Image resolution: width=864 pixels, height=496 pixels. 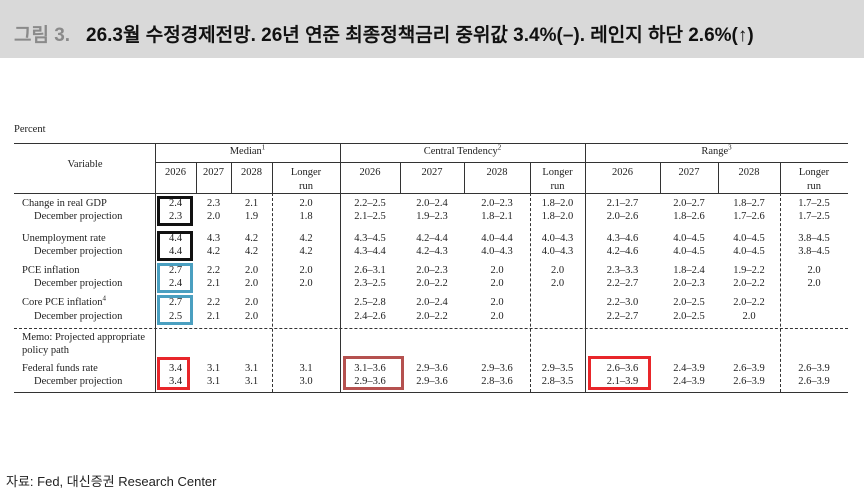 I want to click on cell: 3.8–4.5, so click(x=814, y=251).